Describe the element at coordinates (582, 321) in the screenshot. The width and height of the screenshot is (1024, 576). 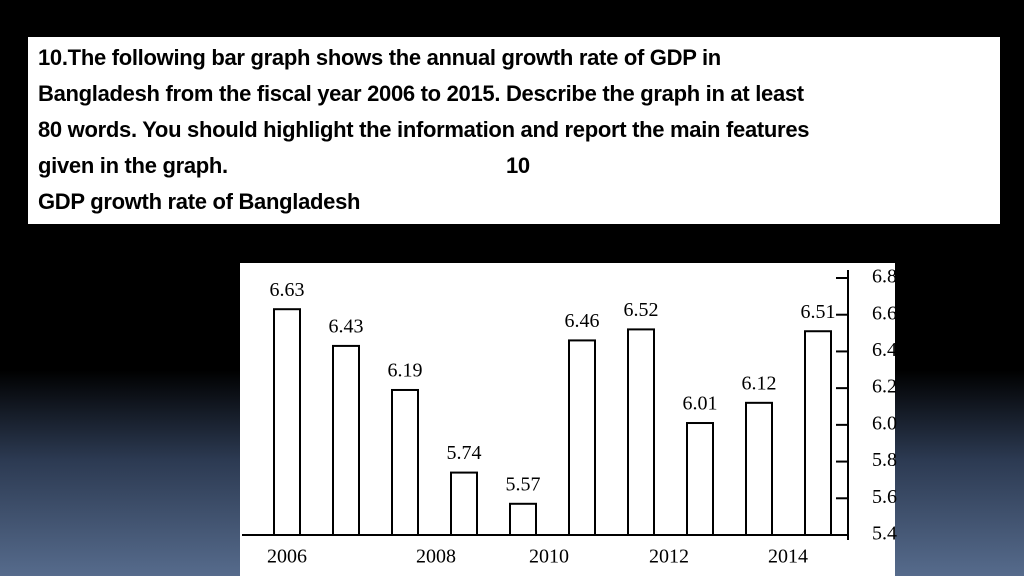
I see `value-label: 6.46` at that location.